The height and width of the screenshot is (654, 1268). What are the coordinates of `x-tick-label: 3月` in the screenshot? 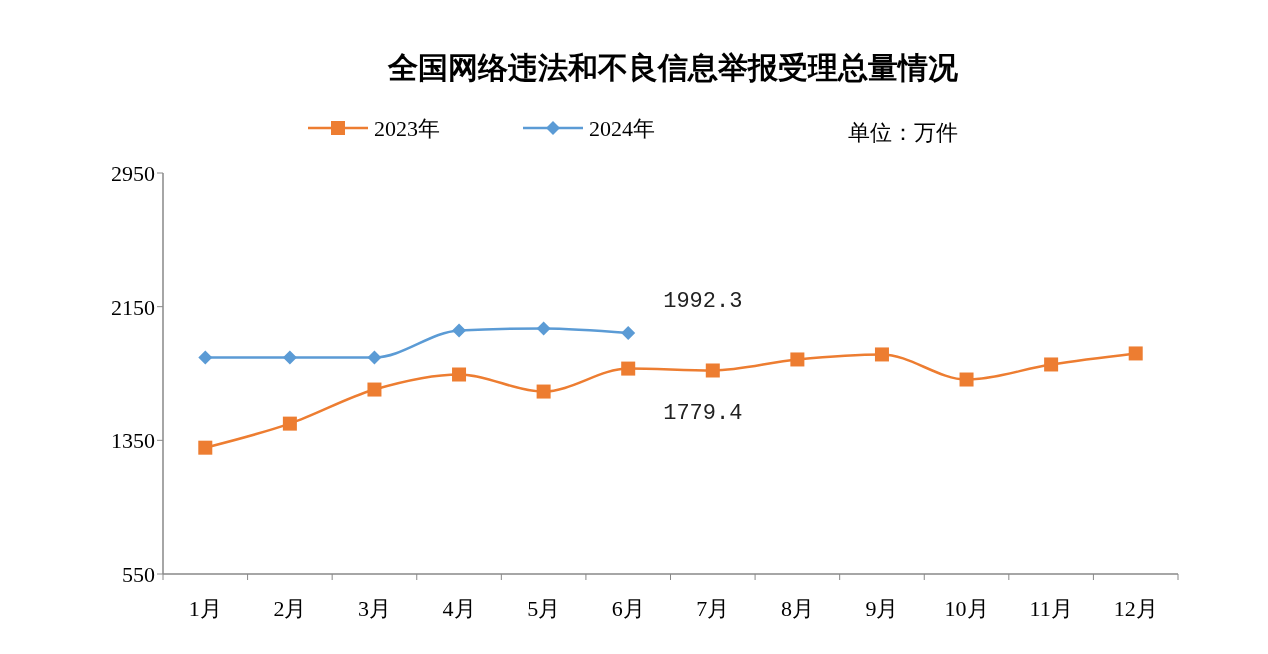 It's located at (374, 608).